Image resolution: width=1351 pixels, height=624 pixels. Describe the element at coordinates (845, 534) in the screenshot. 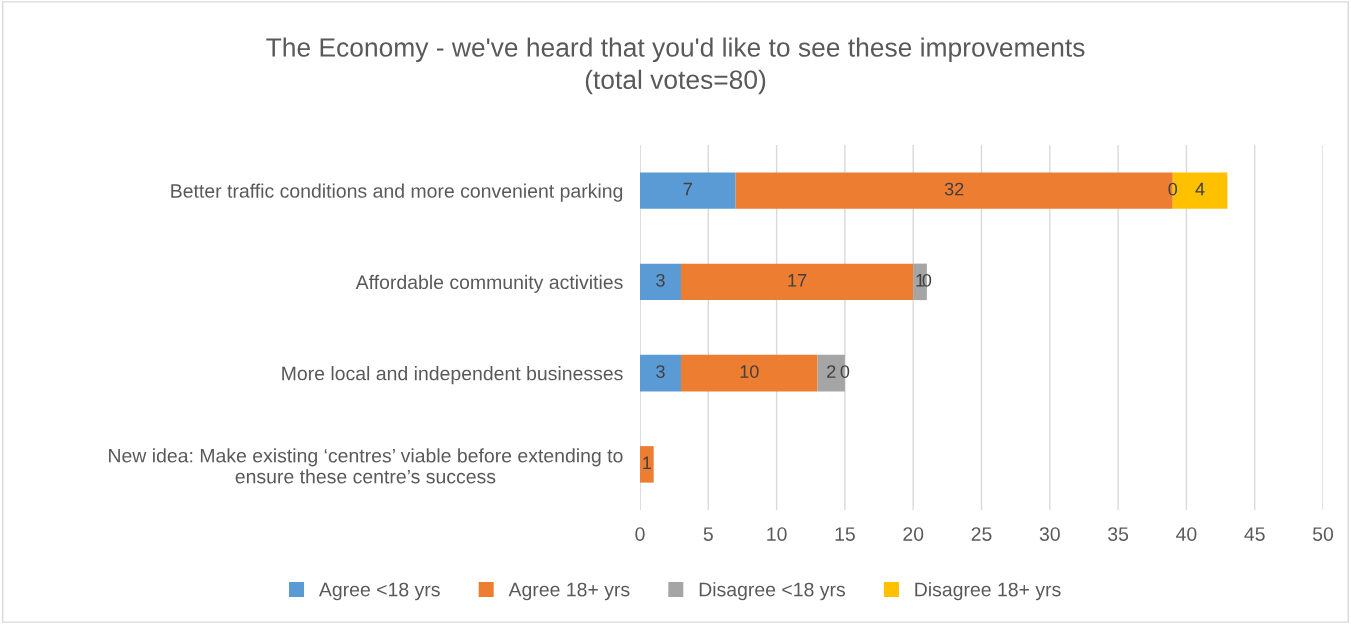

I see `x-tick-label: 15` at that location.